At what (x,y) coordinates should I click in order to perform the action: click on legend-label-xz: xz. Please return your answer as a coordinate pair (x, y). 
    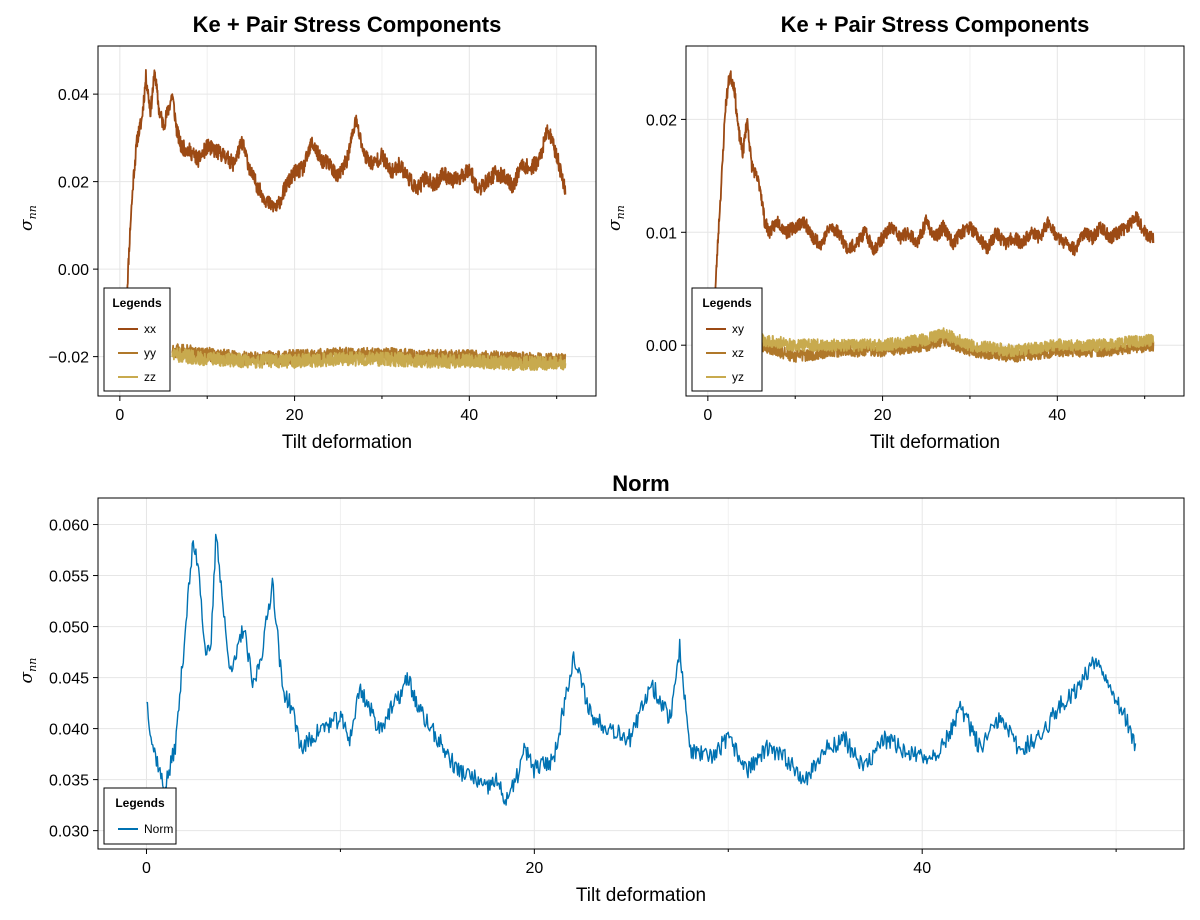
    Looking at the image, I should click on (738, 353).